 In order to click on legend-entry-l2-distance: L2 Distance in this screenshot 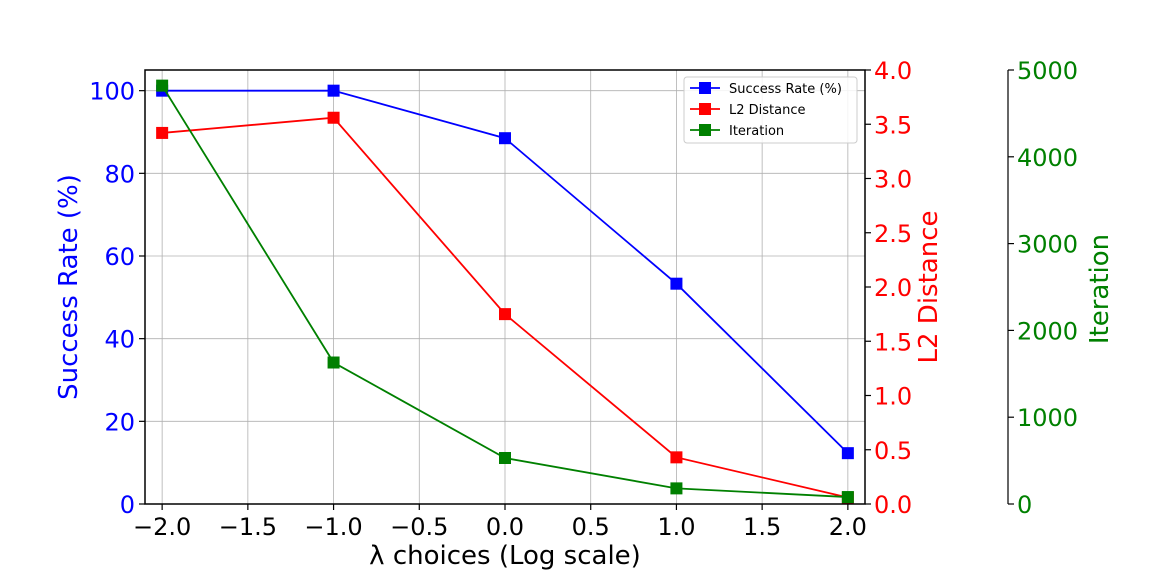, I will do `click(748, 110)`.